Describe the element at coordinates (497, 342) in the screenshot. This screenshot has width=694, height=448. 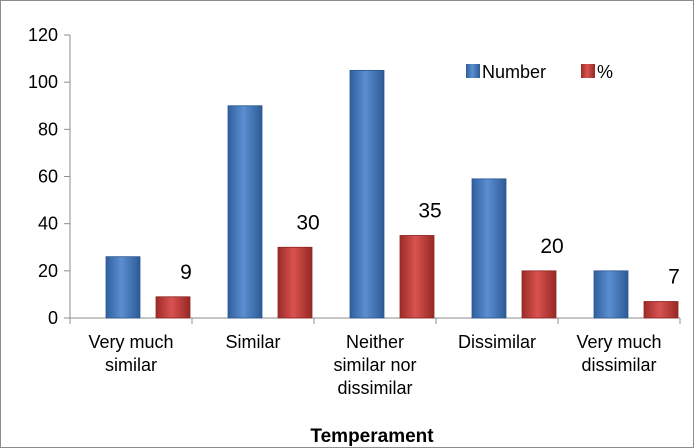
I see `category-label: Dissimilar` at that location.